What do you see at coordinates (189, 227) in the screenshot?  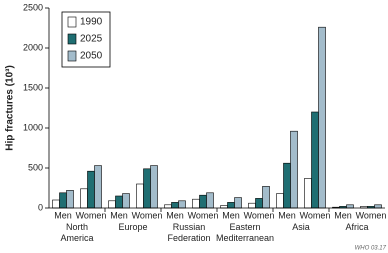 I see `group-label-line: Russian` at bounding box center [189, 227].